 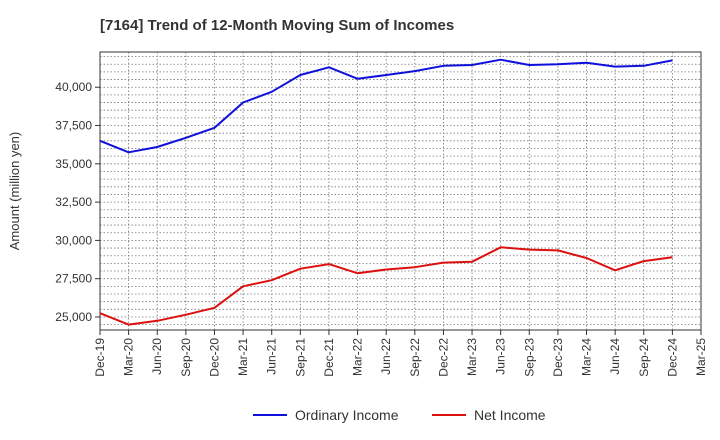 I want to click on x-tick-label: Jun-23, so click(x=501, y=356).